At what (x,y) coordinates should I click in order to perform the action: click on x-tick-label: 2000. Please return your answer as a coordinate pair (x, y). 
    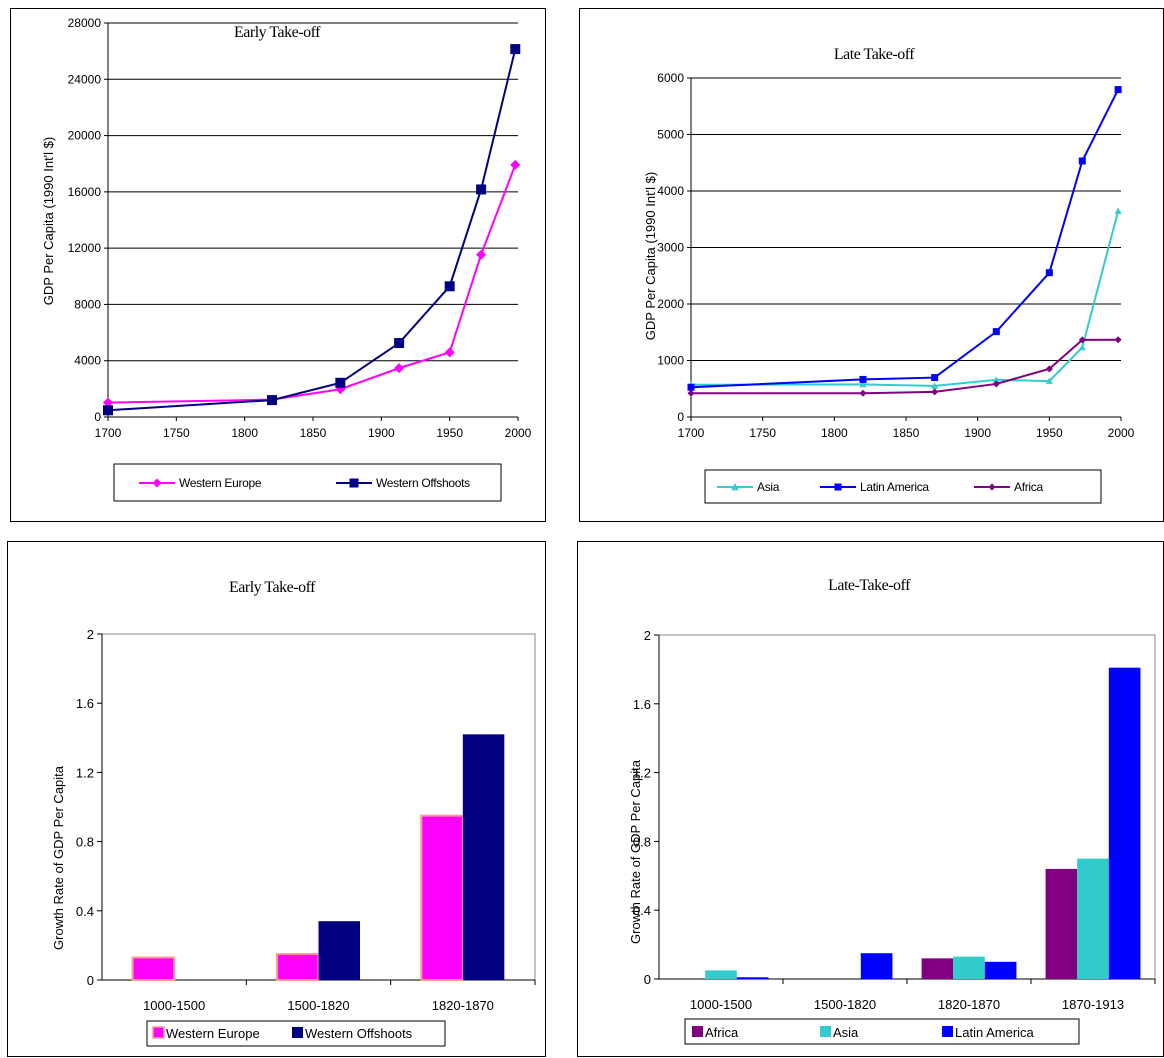
    Looking at the image, I should click on (518, 433).